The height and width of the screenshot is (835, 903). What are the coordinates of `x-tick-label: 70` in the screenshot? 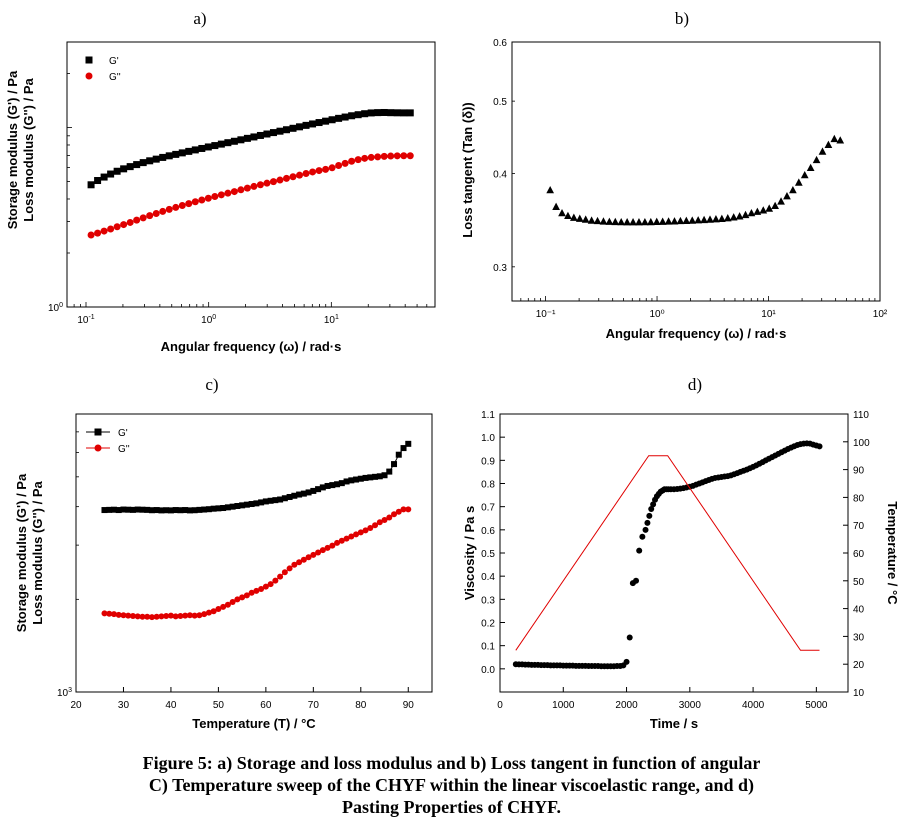 It's located at (314, 705).